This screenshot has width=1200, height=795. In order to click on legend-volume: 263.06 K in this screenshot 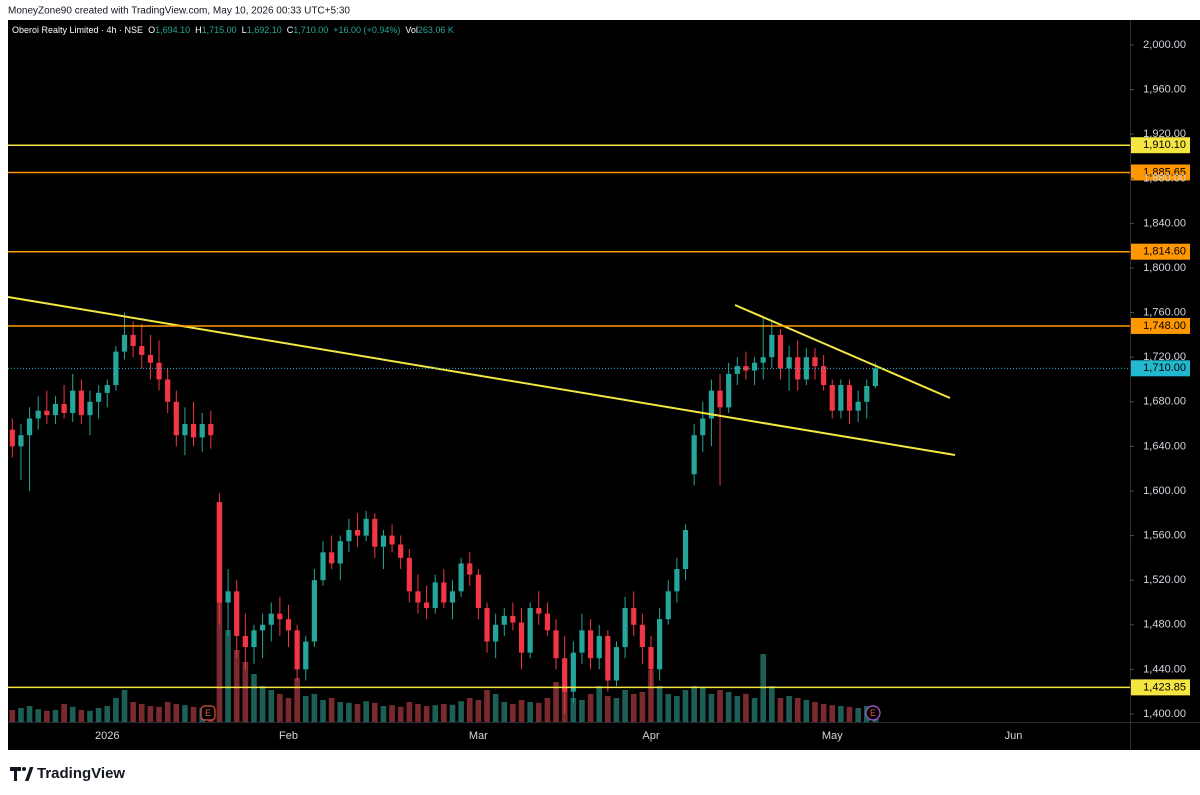, I will do `click(436, 30)`.